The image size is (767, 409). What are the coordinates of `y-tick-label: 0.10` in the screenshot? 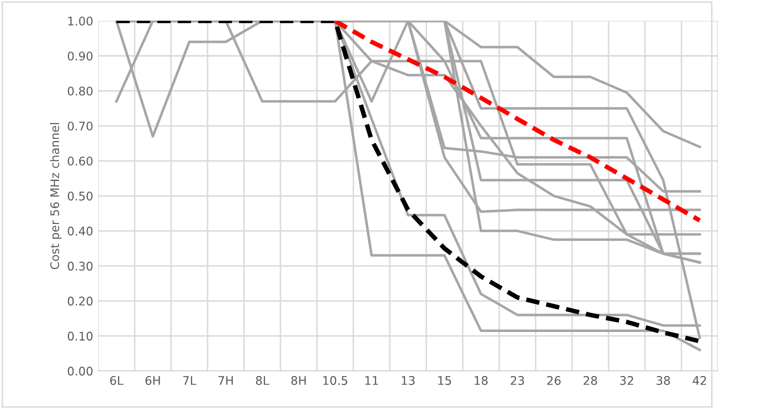 It's located at (80, 336).